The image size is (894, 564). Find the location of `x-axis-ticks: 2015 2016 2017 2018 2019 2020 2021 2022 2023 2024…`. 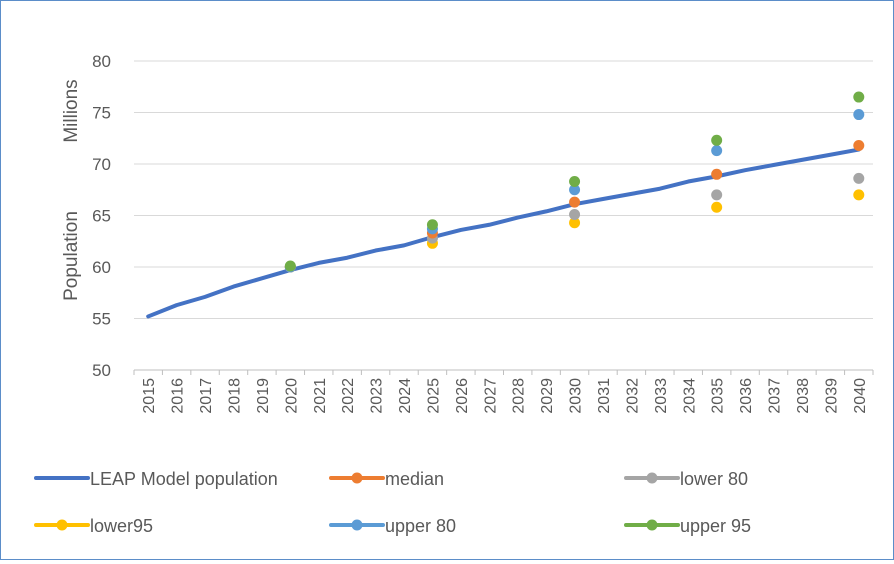

x-axis-ticks: 2015 2016 2017 2018 2019 2020 2021 2022 2023 2024… is located at coordinates (503, 392).